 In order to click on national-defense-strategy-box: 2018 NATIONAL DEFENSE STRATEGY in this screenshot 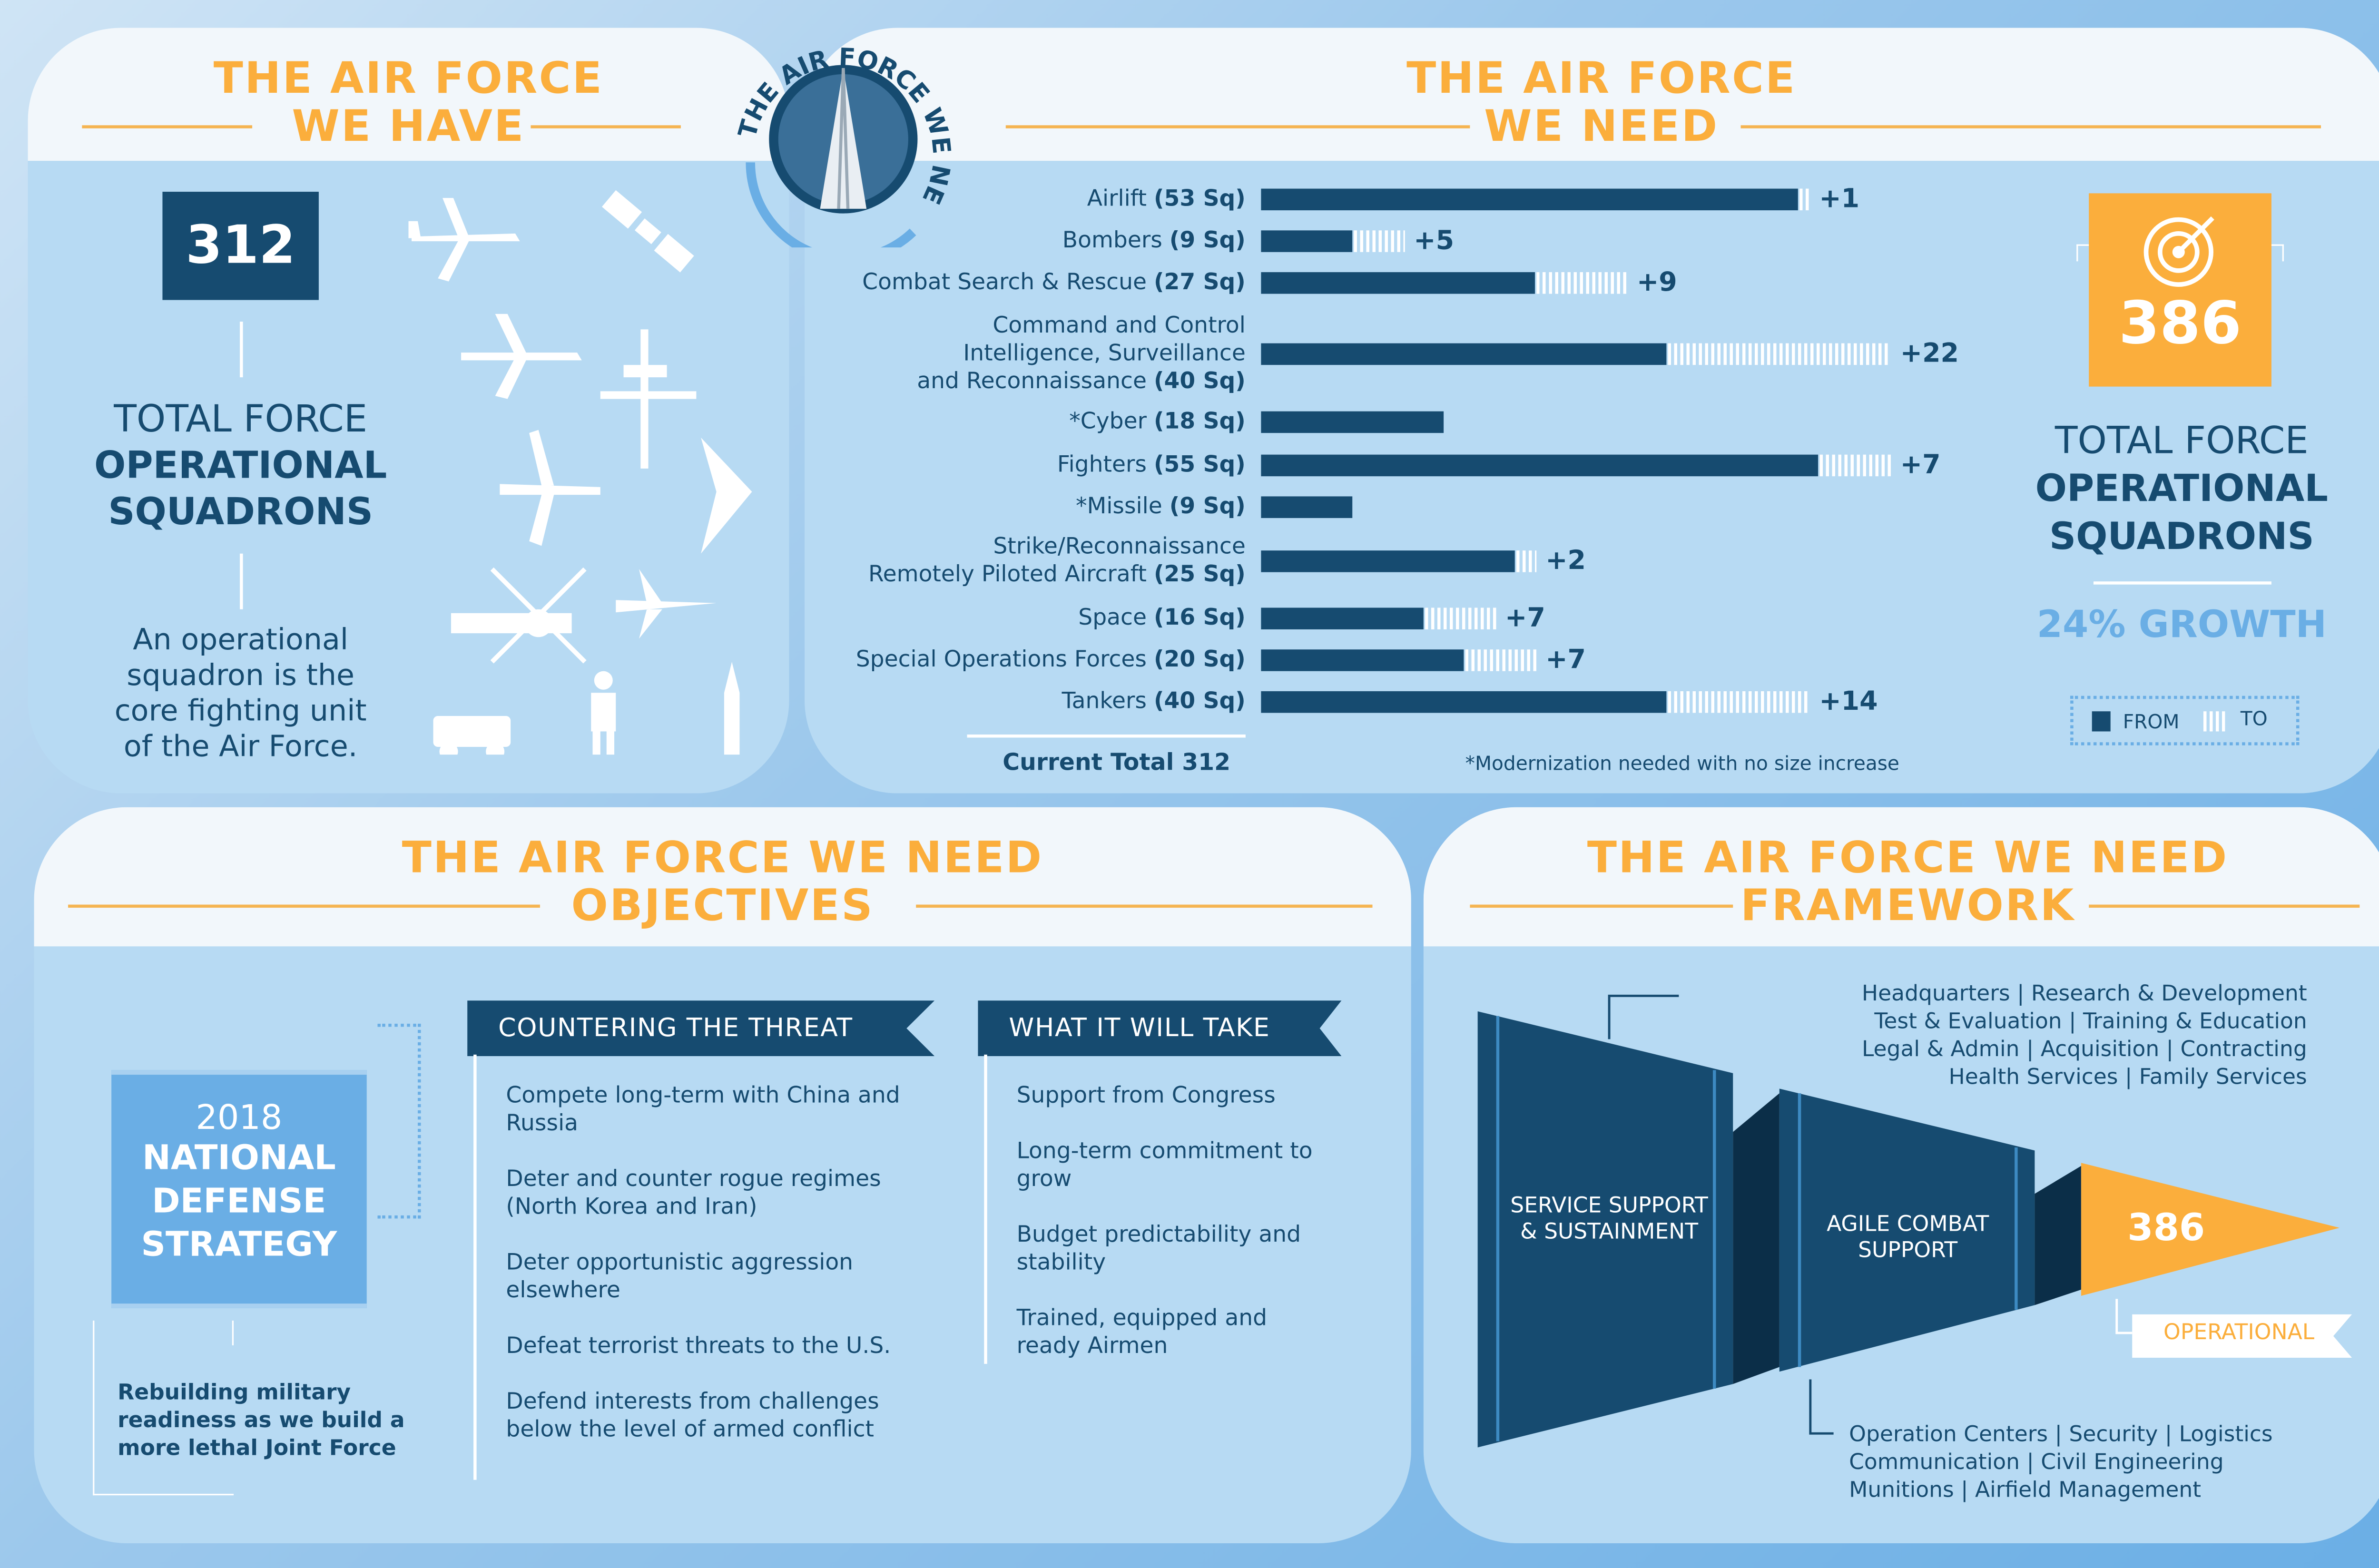, I will do `click(239, 1189)`.